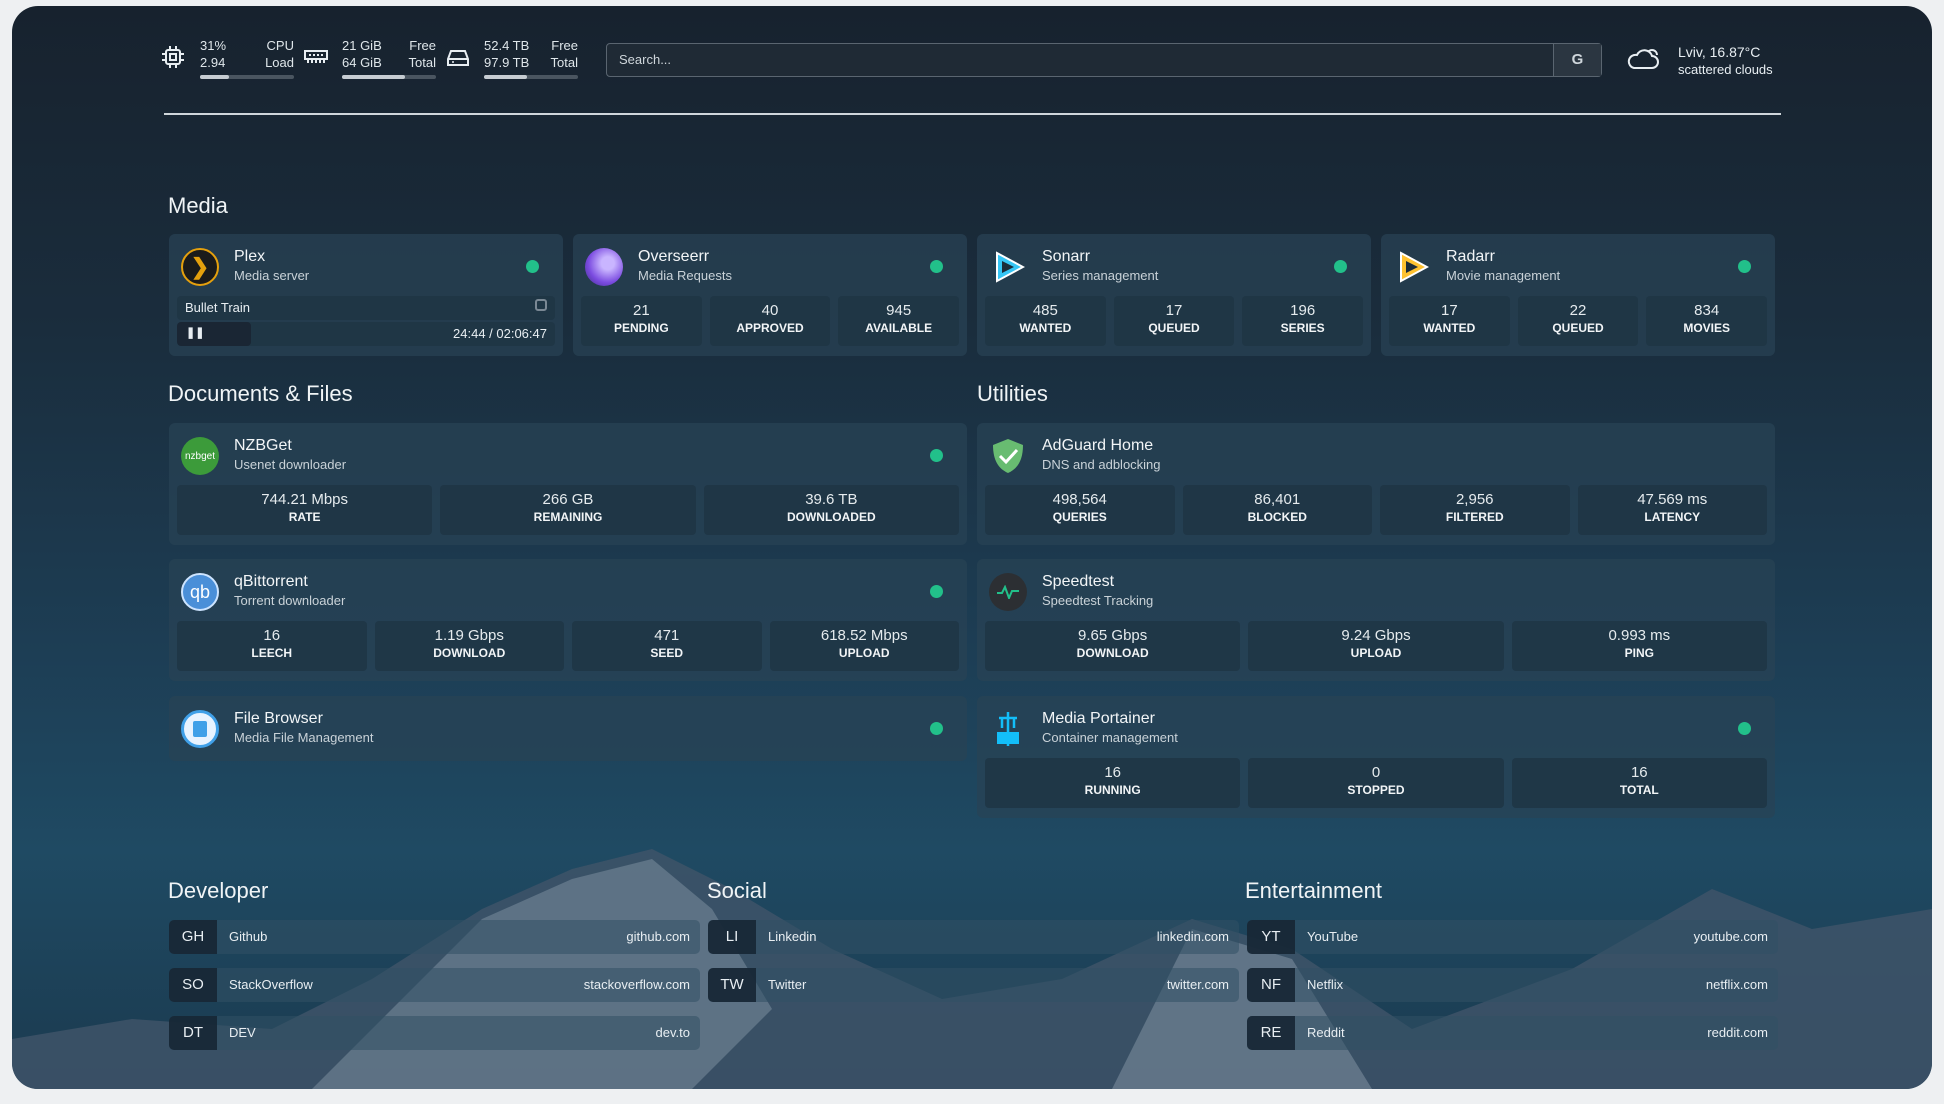  I want to click on cpu-load: 2.94, so click(213, 62).